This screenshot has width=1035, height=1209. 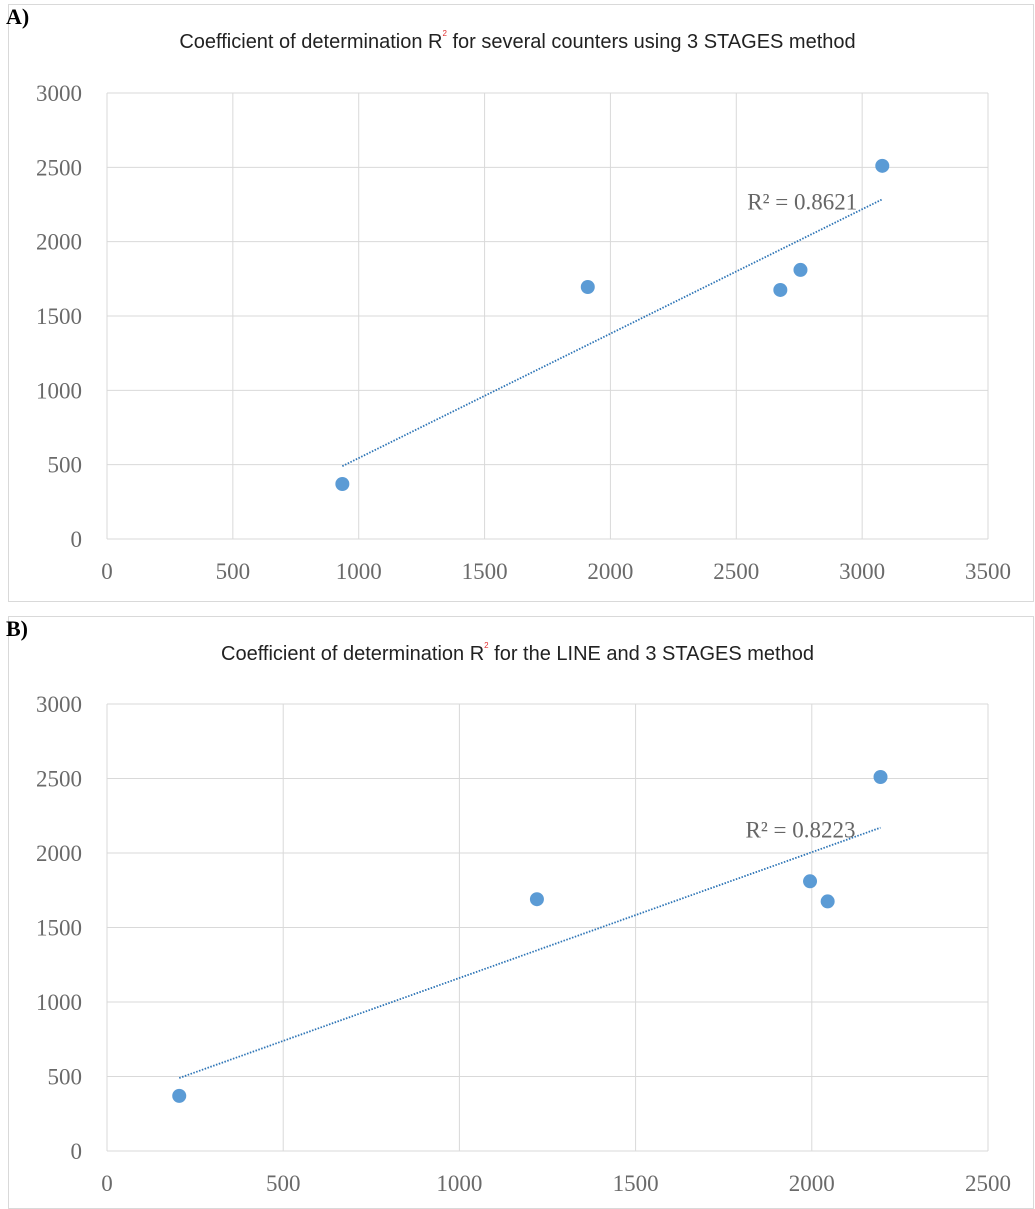 I want to click on panel-label: B), so click(x=17, y=628).